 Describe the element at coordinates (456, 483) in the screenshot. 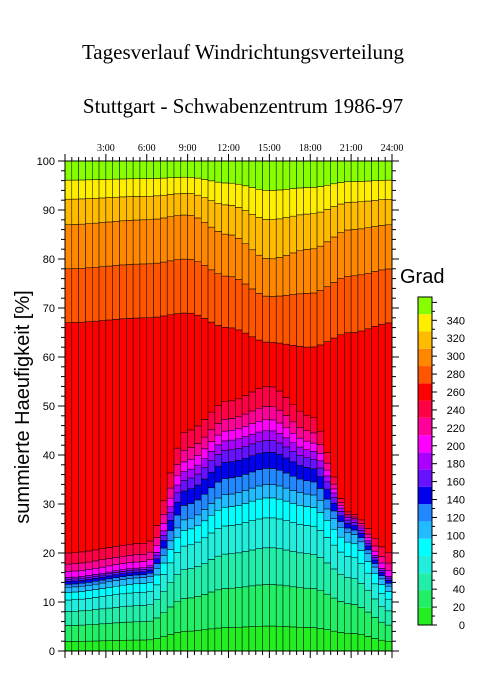

I see `legend-label: 160` at that location.